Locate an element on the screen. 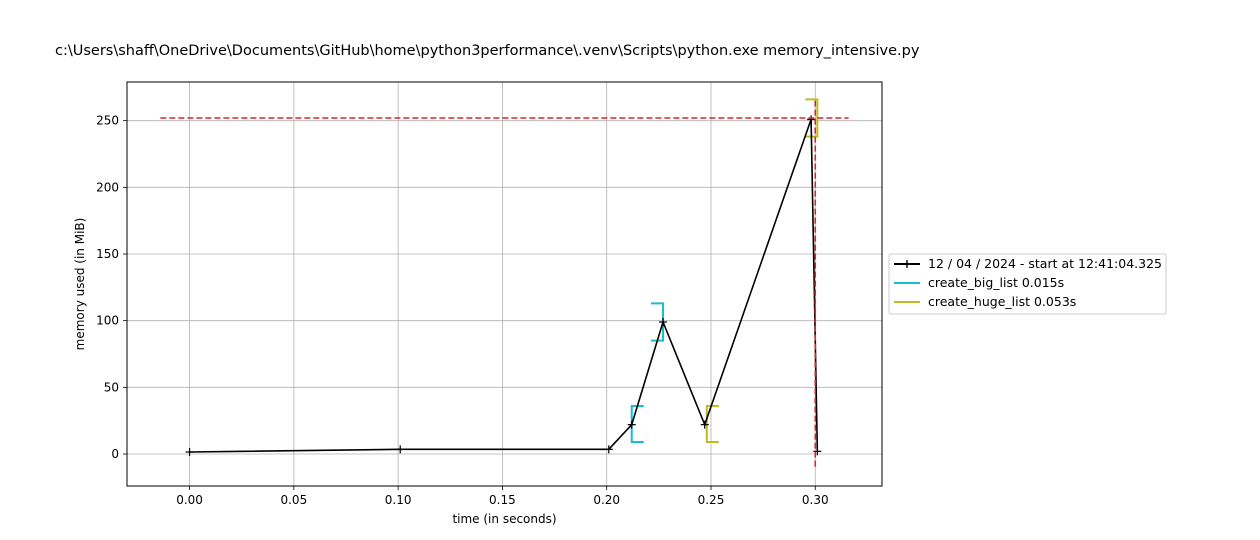 This screenshot has height=540, width=1260. legend-entry: create_huge_list 0.053s is located at coordinates (985, 301).